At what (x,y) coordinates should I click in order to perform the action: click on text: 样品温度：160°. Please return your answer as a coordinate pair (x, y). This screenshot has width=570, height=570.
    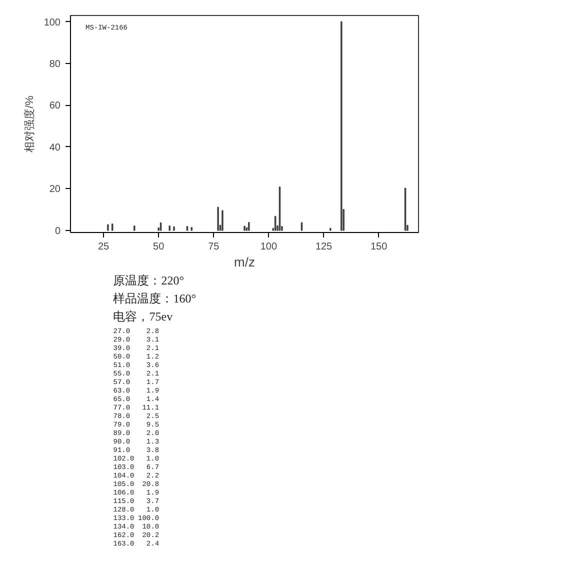
    Looking at the image, I should click on (154, 299).